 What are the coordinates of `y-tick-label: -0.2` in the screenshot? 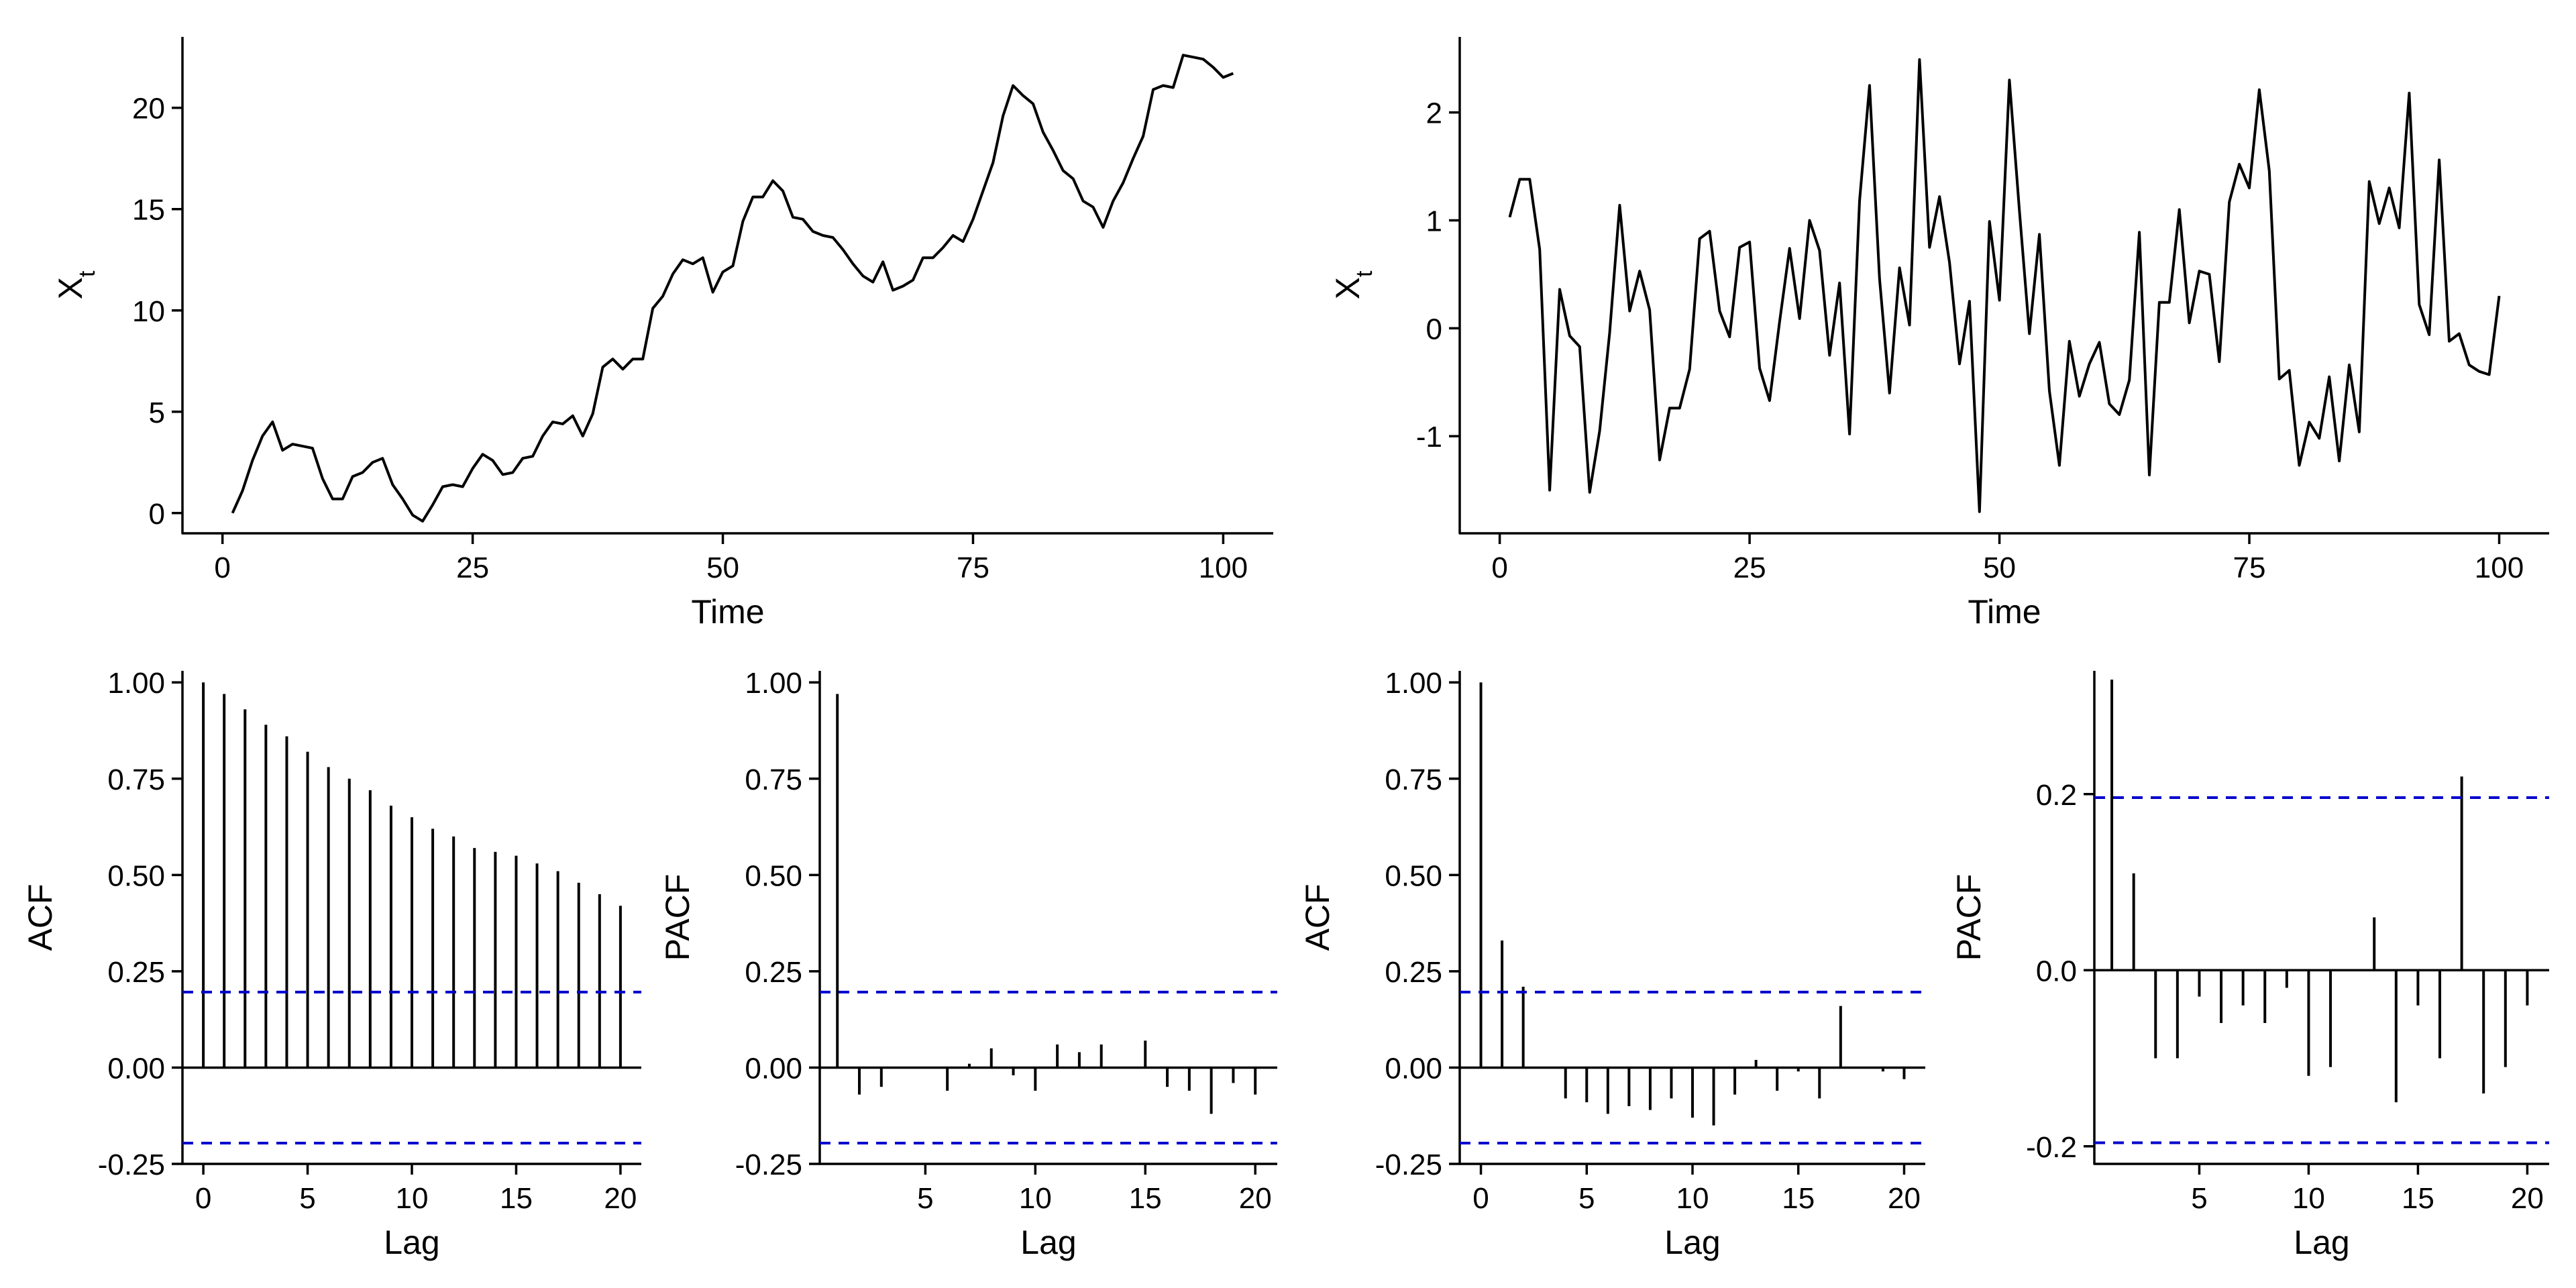 It's located at (2051, 1147).